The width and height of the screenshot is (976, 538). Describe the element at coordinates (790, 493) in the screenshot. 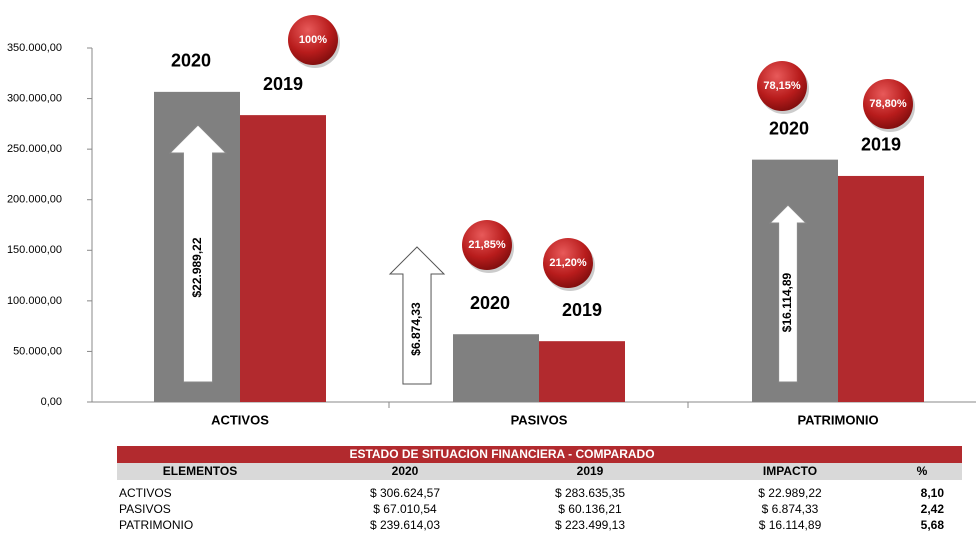

I see `table-cell: $ 22.989,22` at that location.